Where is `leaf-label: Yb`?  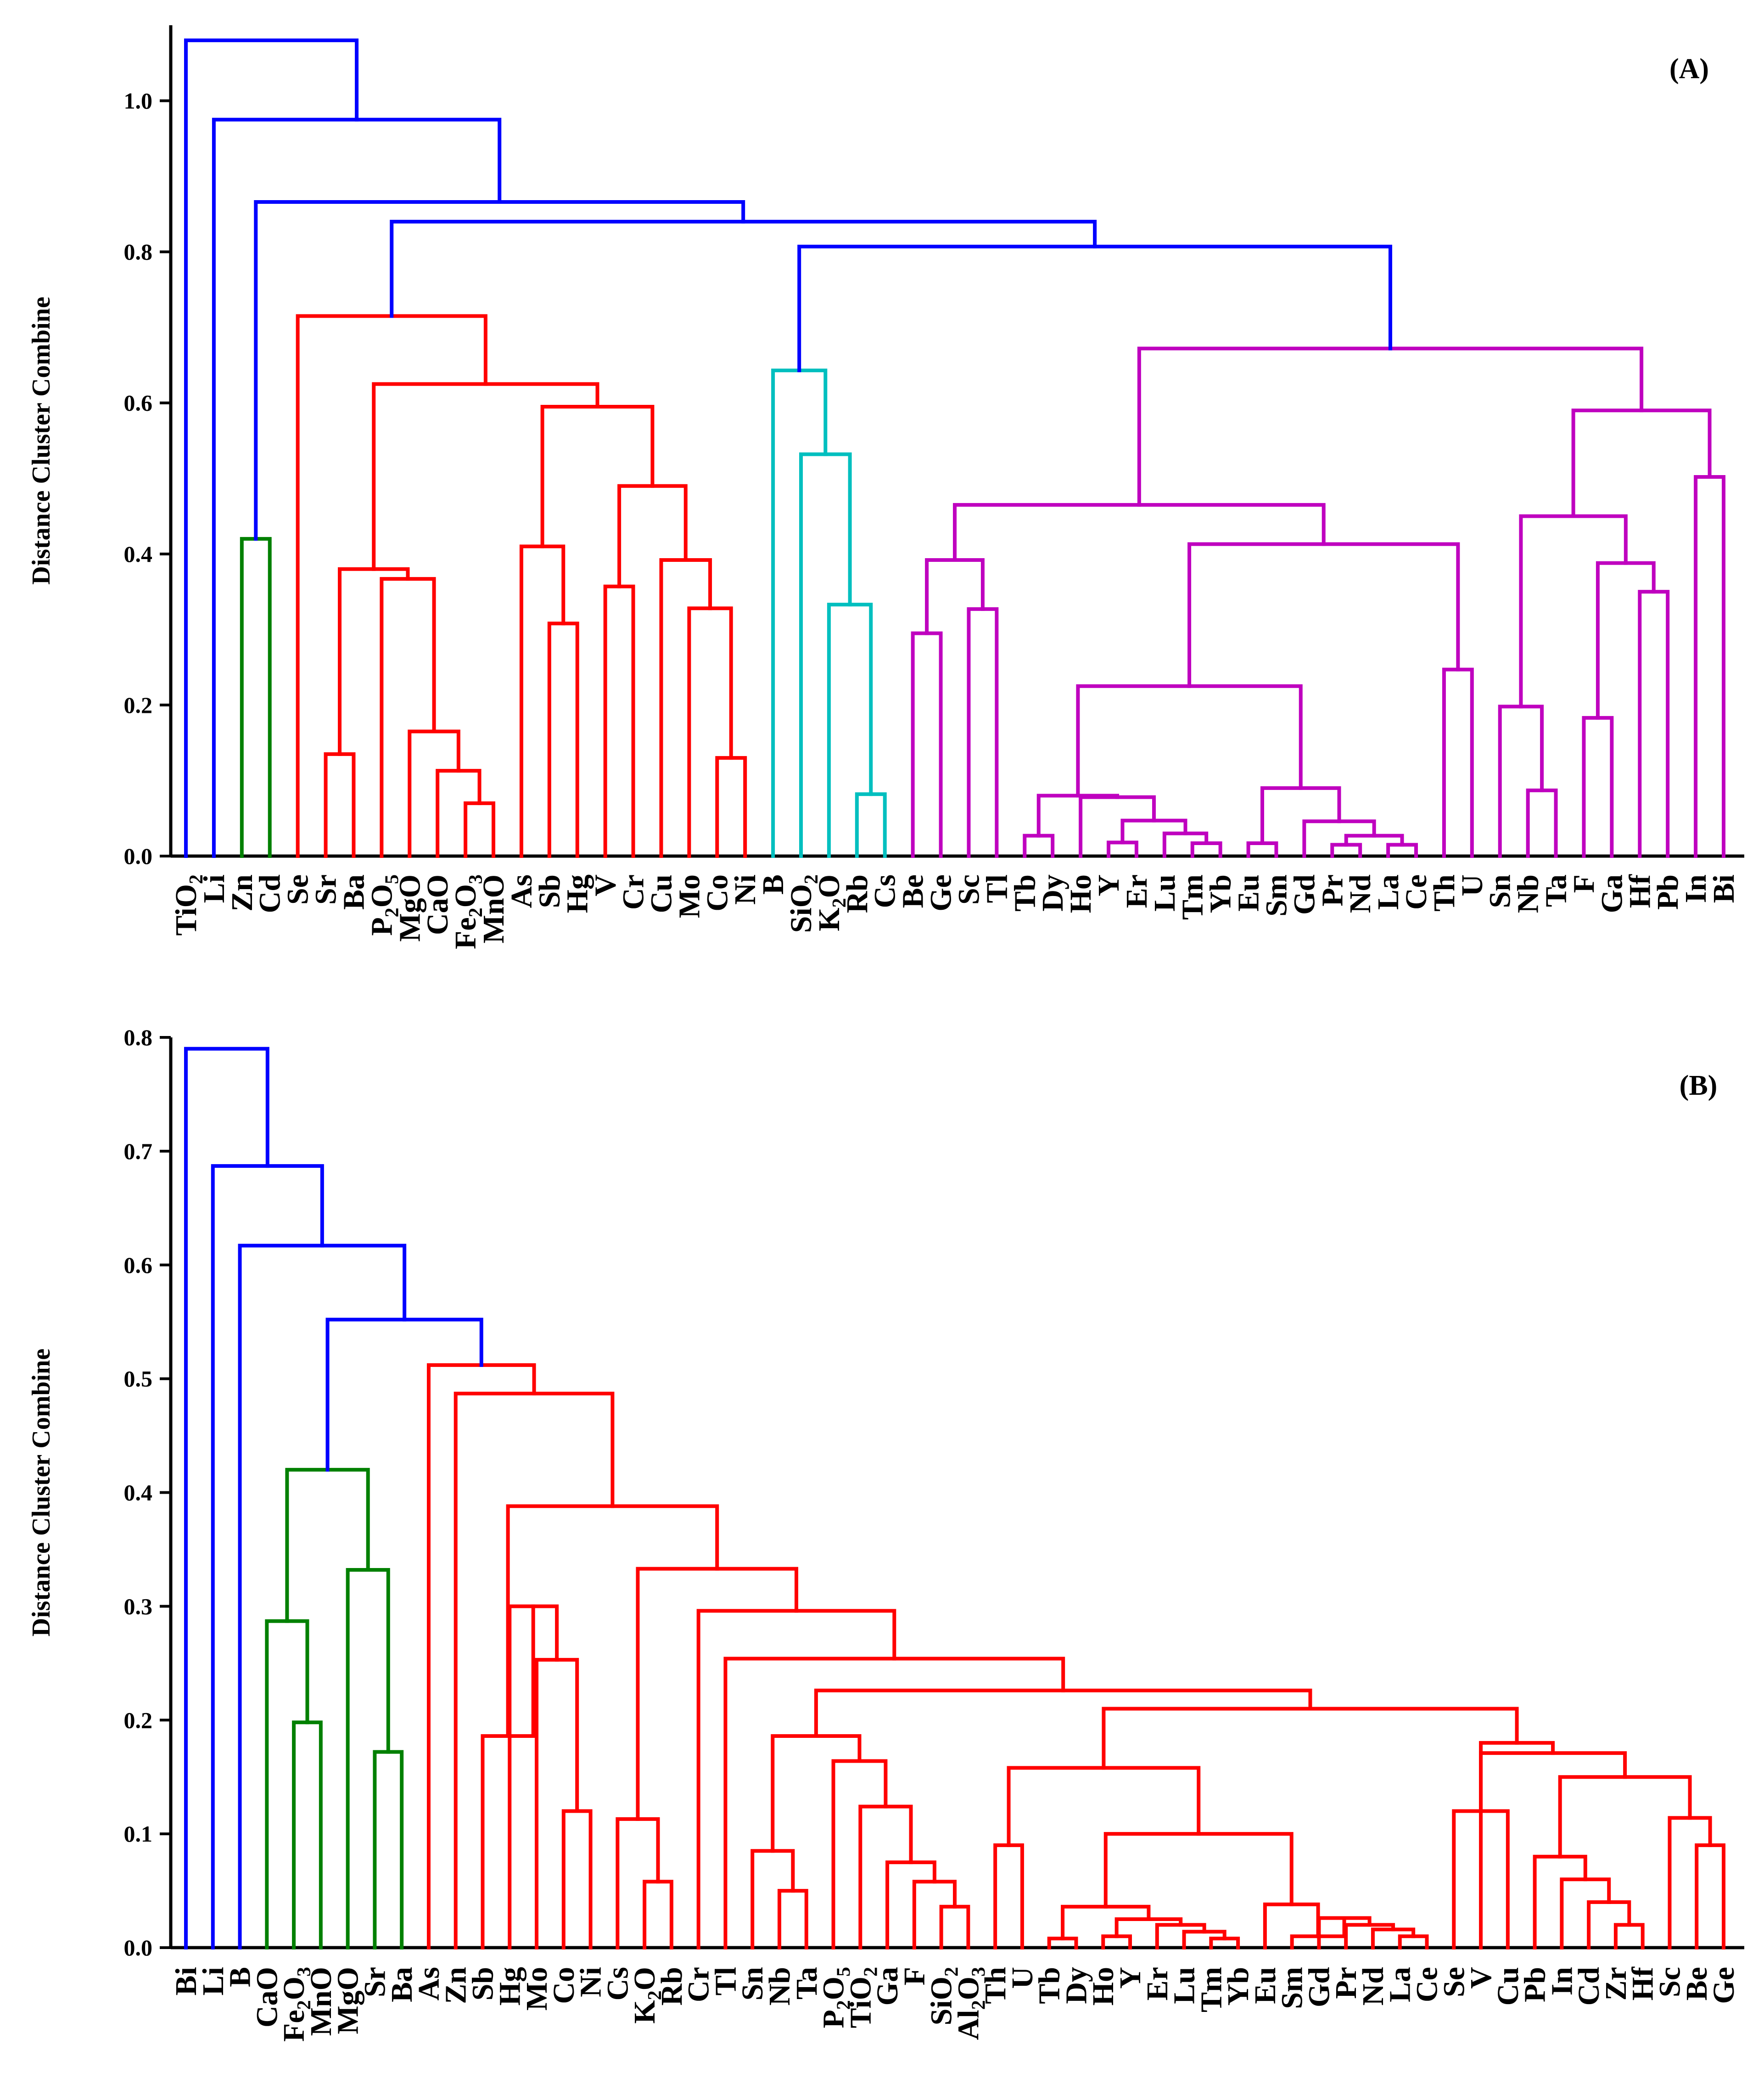 leaf-label: Yb is located at coordinates (1238, 1986).